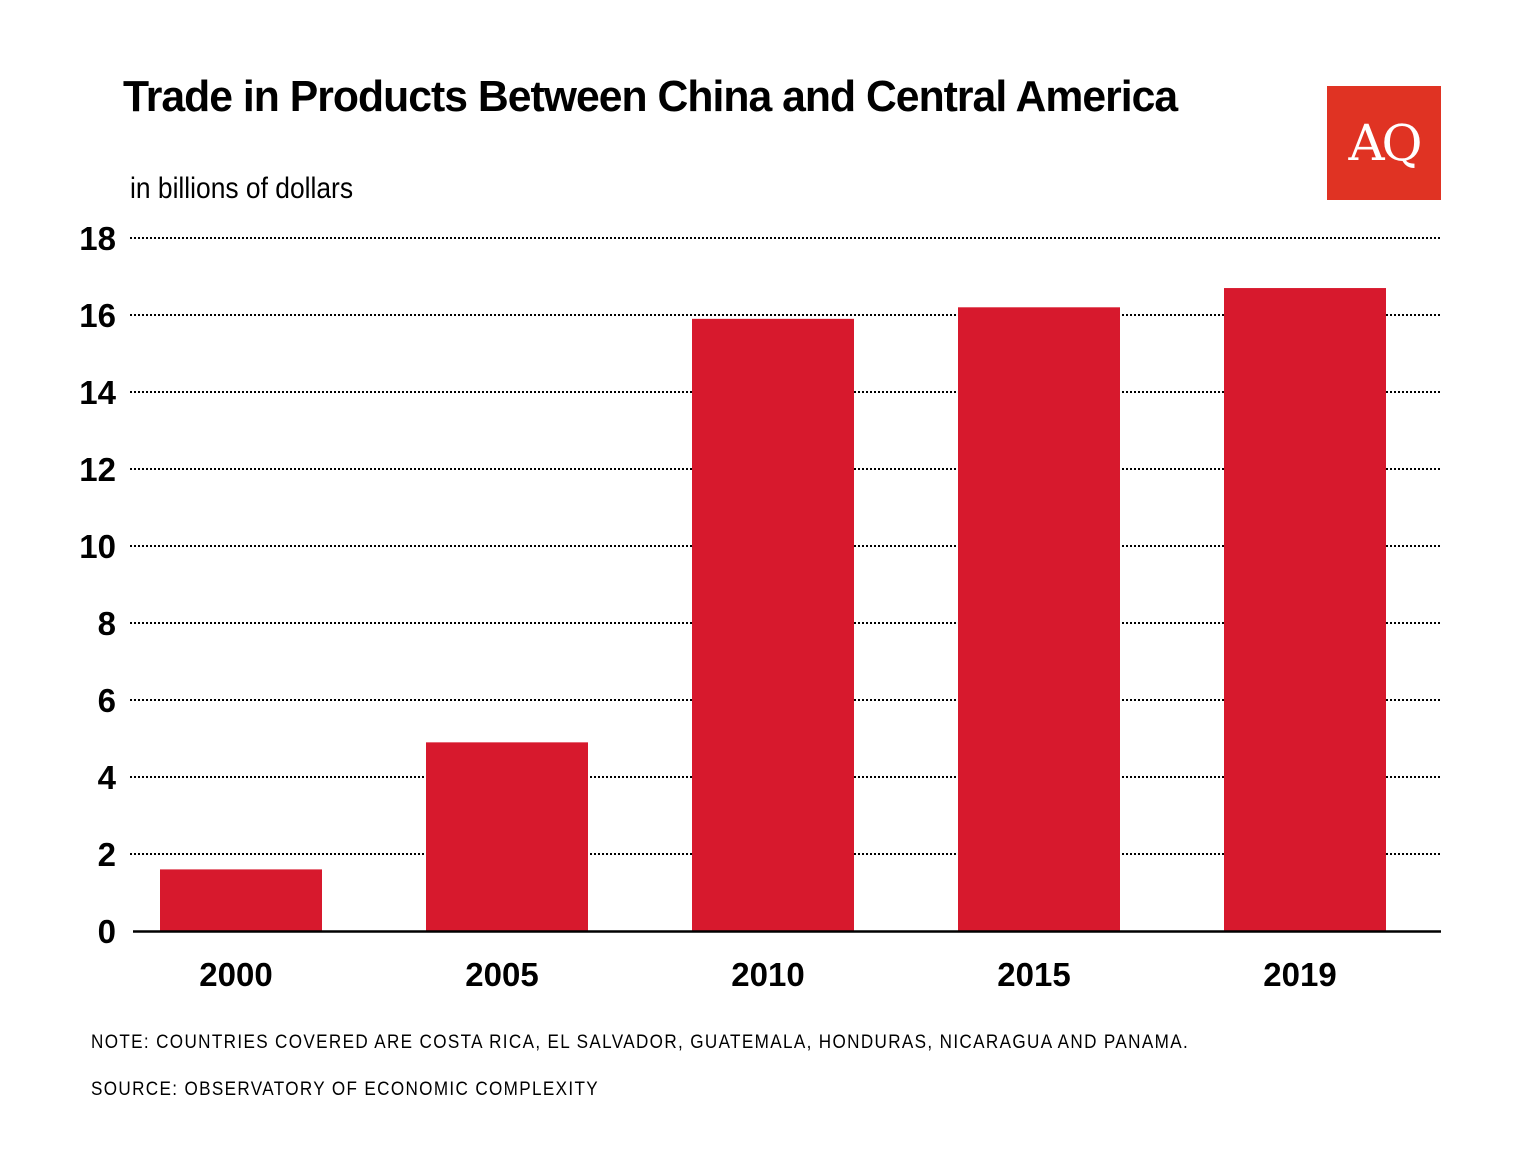 The width and height of the screenshot is (1536, 1163). I want to click on bar-2005, so click(507, 836).